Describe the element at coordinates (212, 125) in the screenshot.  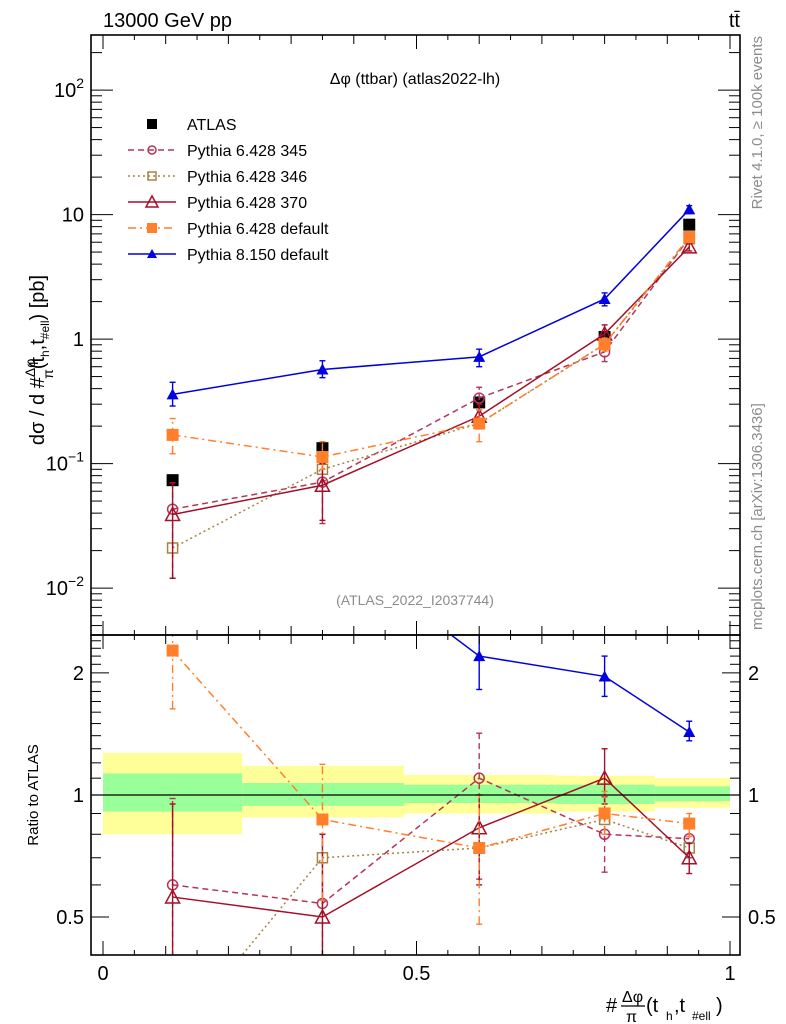
I see `legend-label: ATLAS` at that location.